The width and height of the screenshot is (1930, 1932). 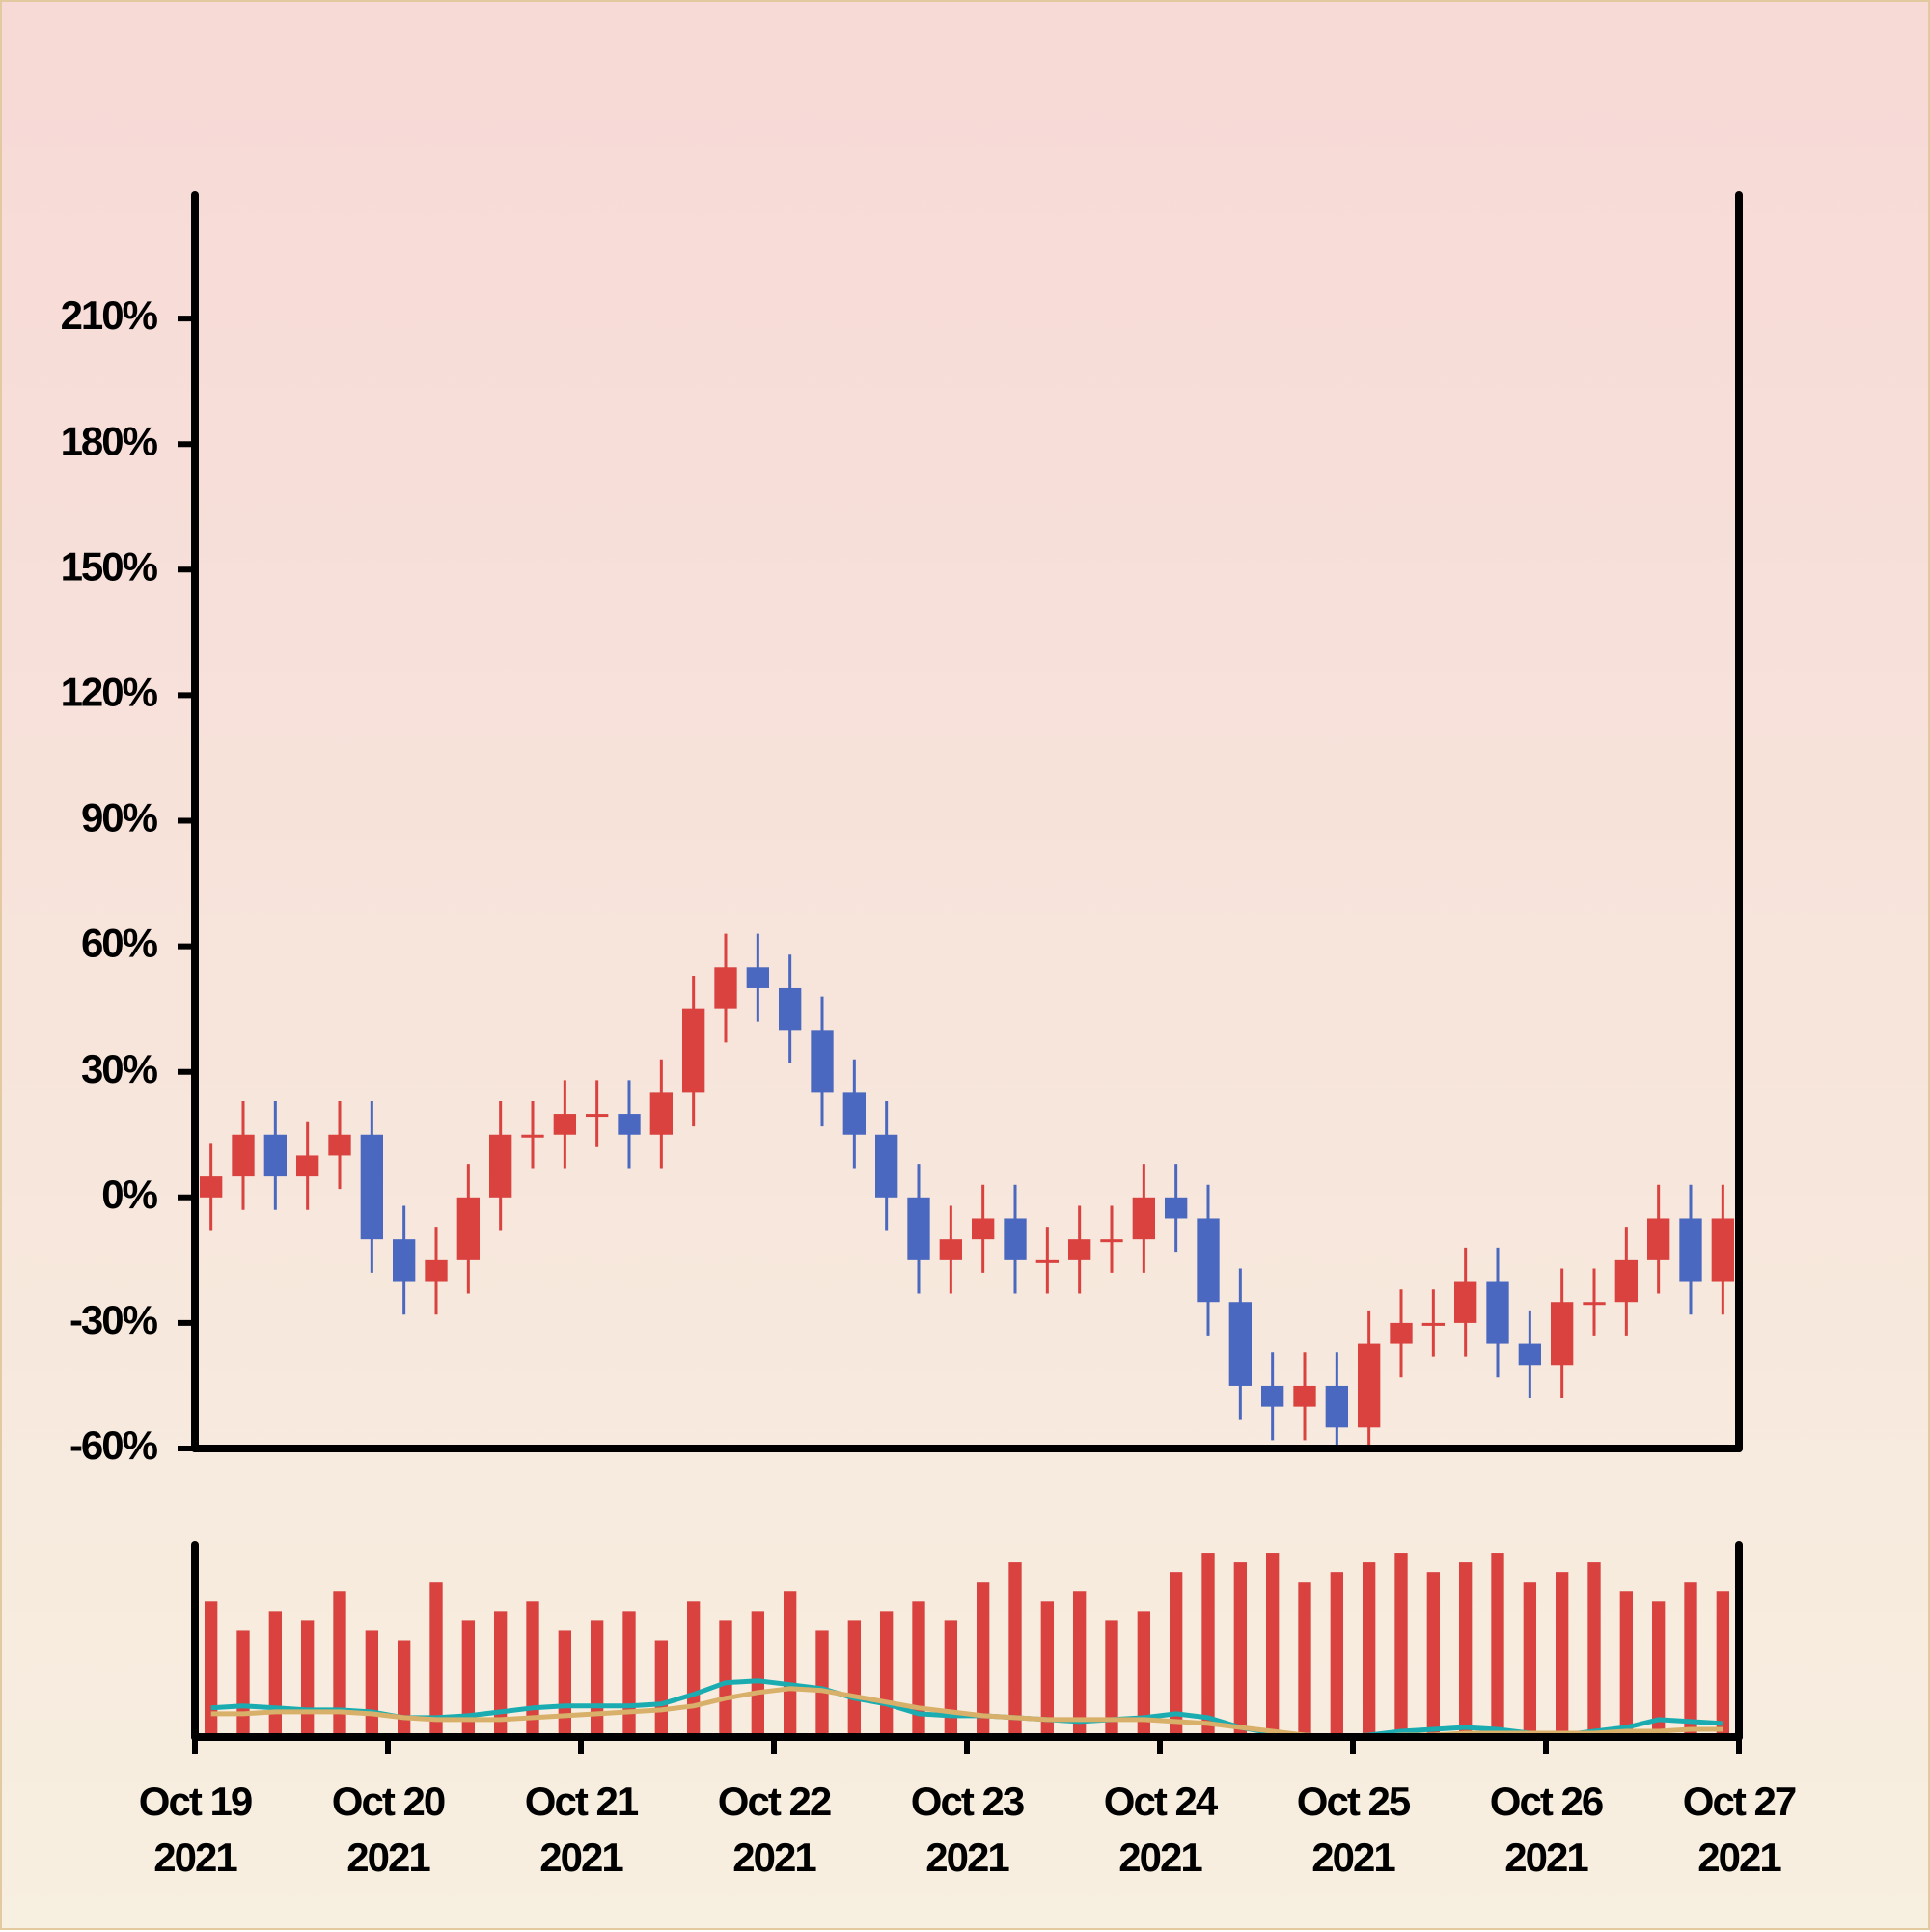 I want to click on x-tick-label: Oct 23 2021, so click(x=967, y=1829).